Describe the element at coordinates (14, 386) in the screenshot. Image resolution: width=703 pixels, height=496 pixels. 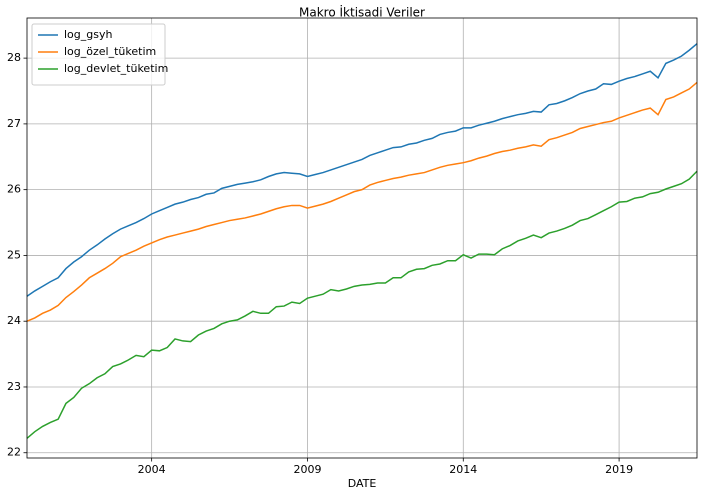
I see `y-tick-label: 23` at that location.